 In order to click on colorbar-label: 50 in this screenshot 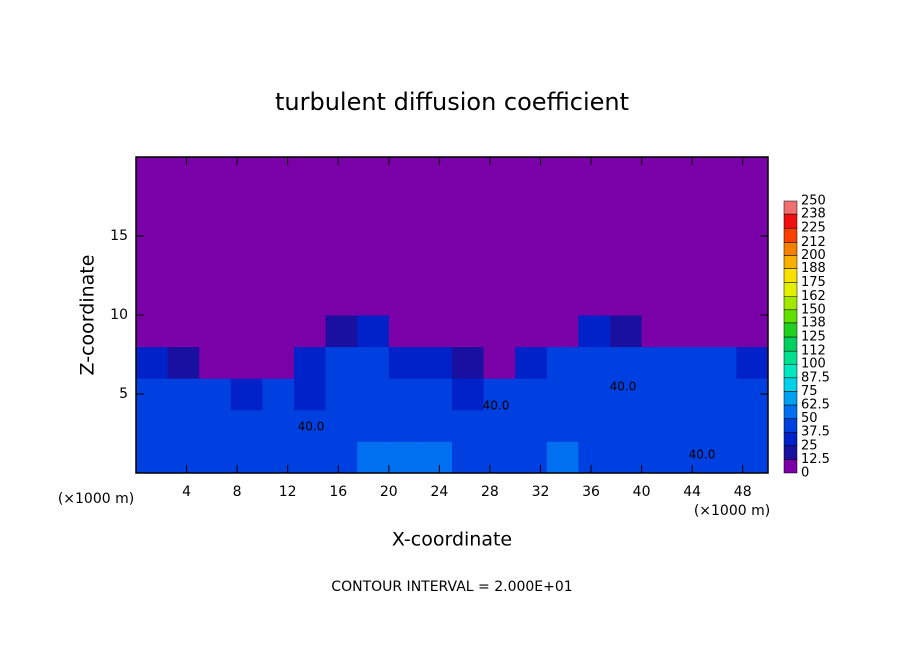, I will do `click(809, 418)`.